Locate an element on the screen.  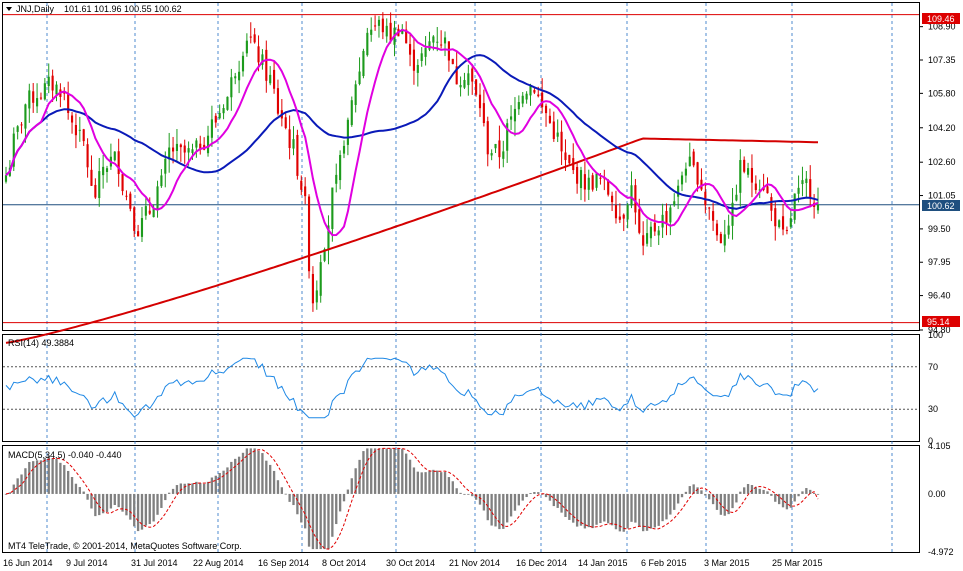
date-label: 21 Nov 2014 is located at coordinates (474, 563).